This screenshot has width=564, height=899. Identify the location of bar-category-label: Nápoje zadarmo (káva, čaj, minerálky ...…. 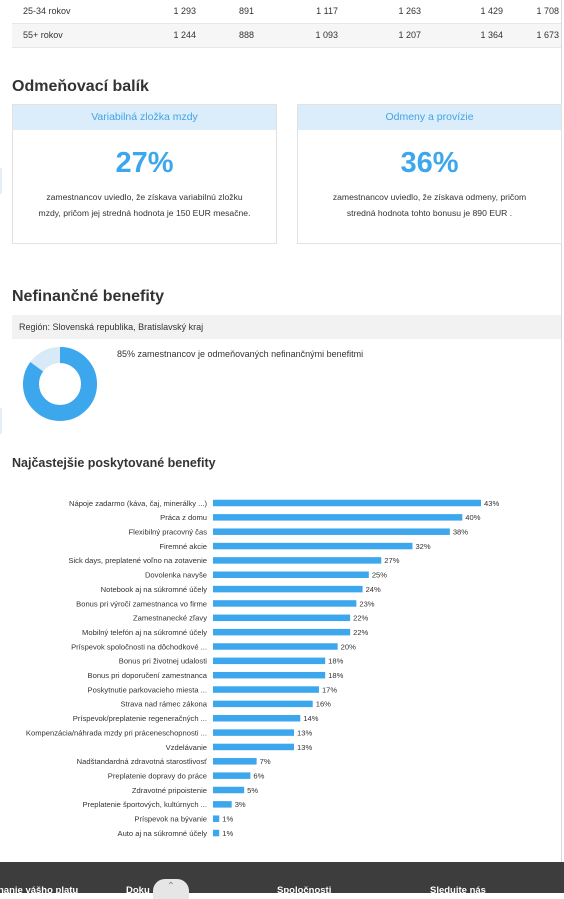
(138, 503).